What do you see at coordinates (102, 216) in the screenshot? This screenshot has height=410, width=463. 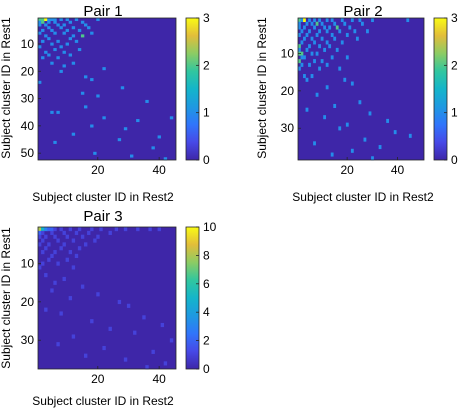 I see `chart-title: Pair 3` at bounding box center [102, 216].